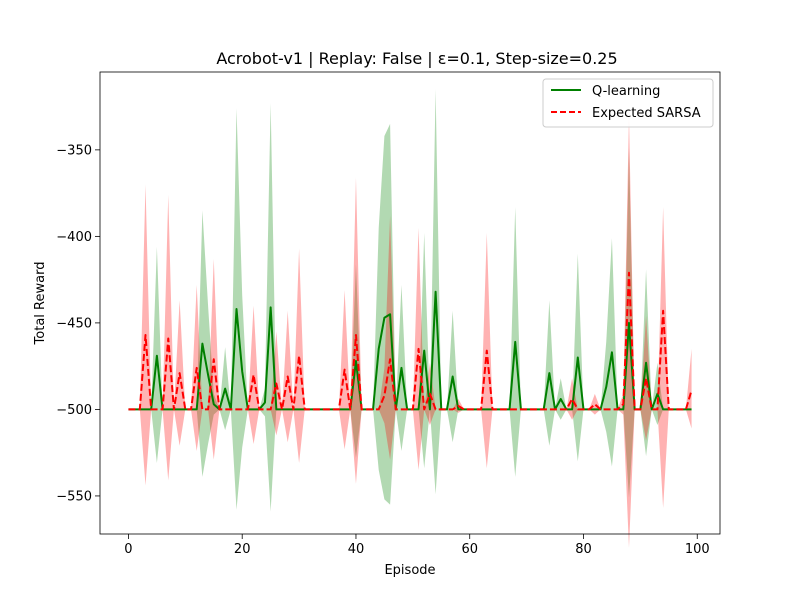 Image resolution: width=800 pixels, height=600 pixels. What do you see at coordinates (417, 545) in the screenshot?
I see `x-axis-ticks: 0 20 40 60 80 100` at bounding box center [417, 545].